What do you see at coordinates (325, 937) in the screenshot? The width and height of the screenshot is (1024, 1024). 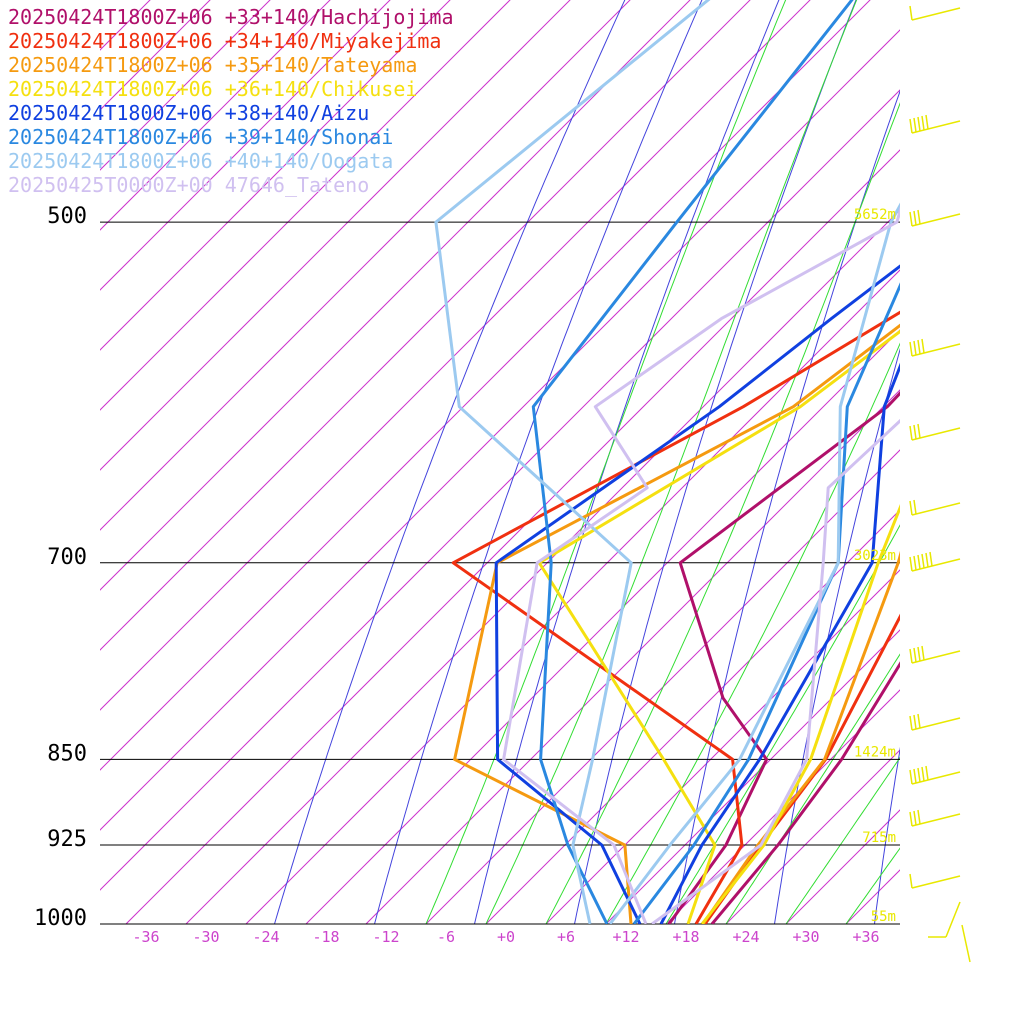 I see `temperature-tick-label: -18` at bounding box center [325, 937].